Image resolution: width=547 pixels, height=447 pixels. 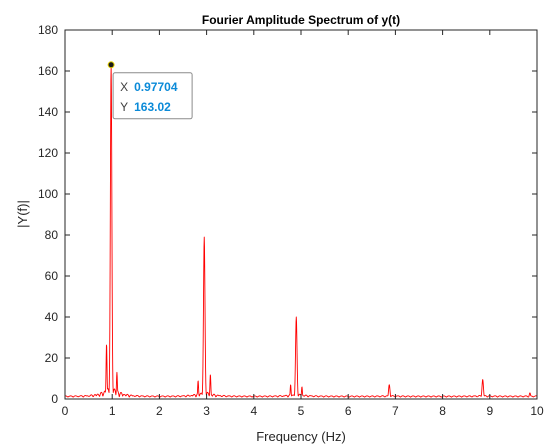 What do you see at coordinates (301, 411) in the screenshot?
I see `x-tick-label: 5` at bounding box center [301, 411].